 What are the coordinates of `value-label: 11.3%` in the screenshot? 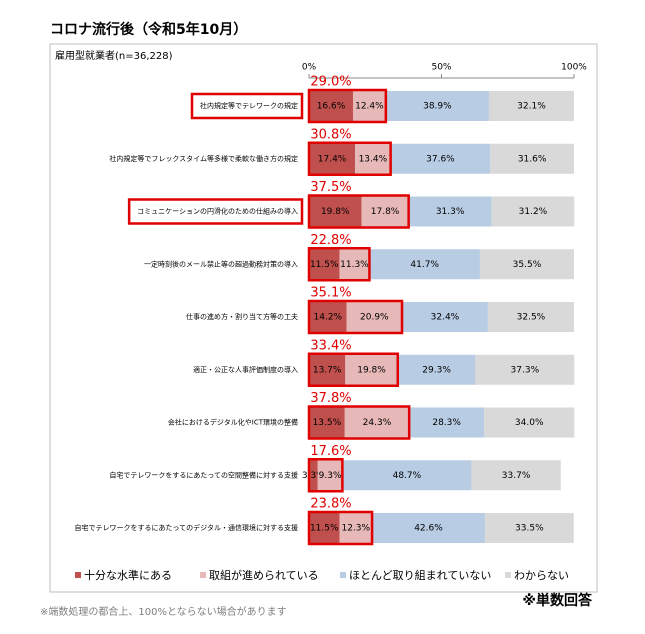 It's located at (354, 265).